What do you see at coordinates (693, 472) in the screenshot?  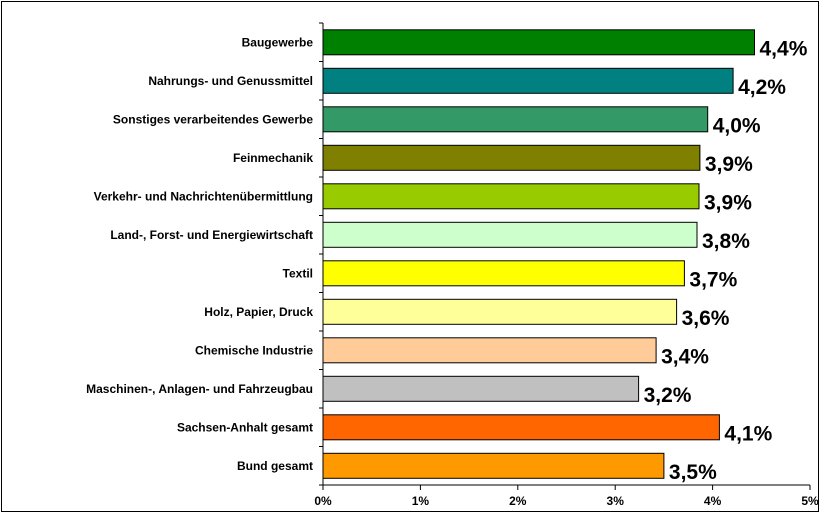 I see `data-label: 3,5%` at bounding box center [693, 472].